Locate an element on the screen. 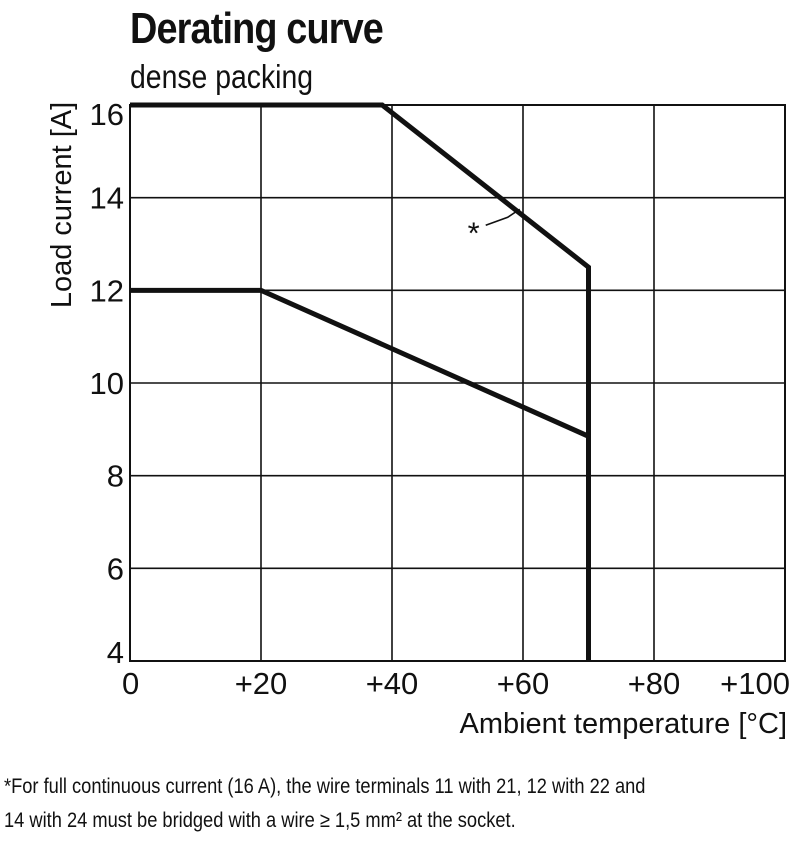 Image resolution: width=800 pixels, height=849 pixels. y-tick-label-6: 16 is located at coordinates (107, 114).